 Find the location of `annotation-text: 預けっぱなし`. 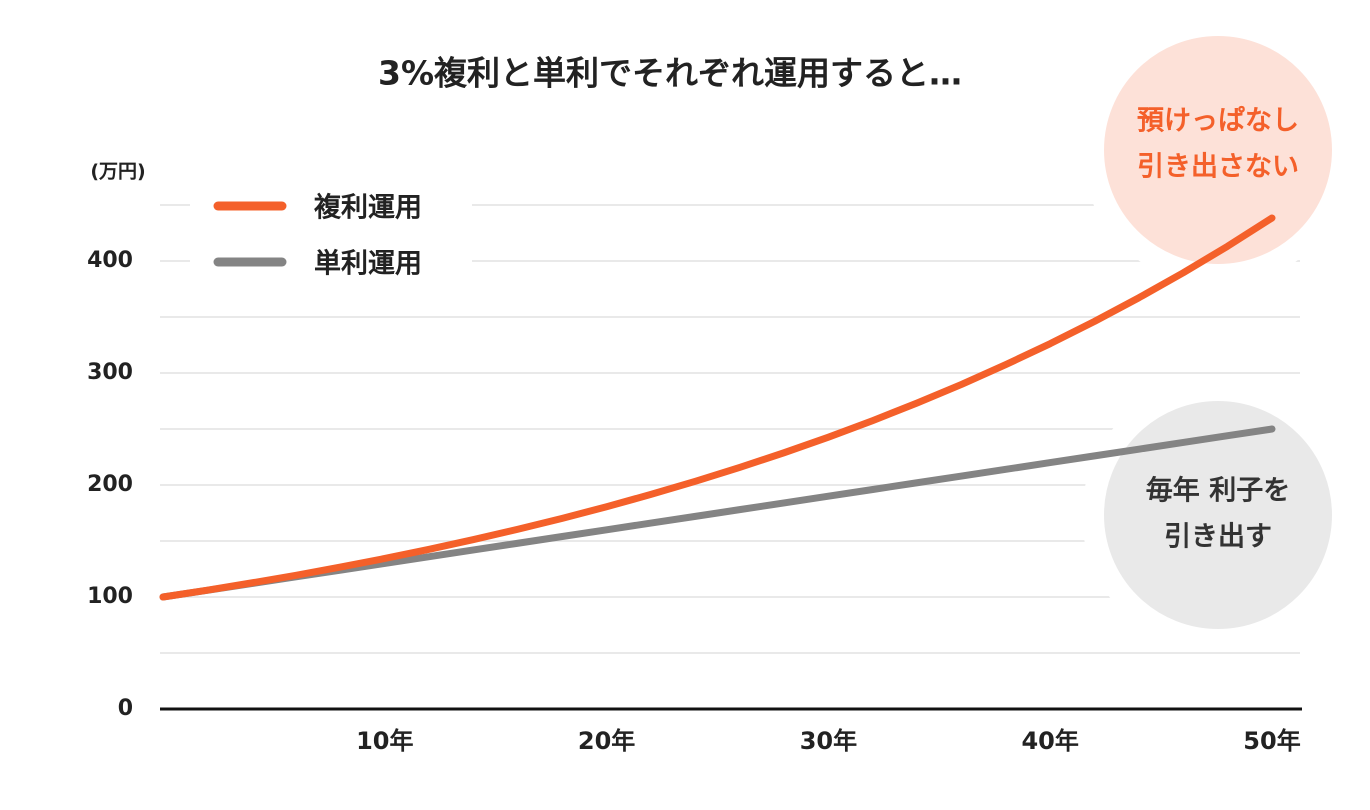

annotation-text: 預けっぱなし is located at coordinates (1218, 121).